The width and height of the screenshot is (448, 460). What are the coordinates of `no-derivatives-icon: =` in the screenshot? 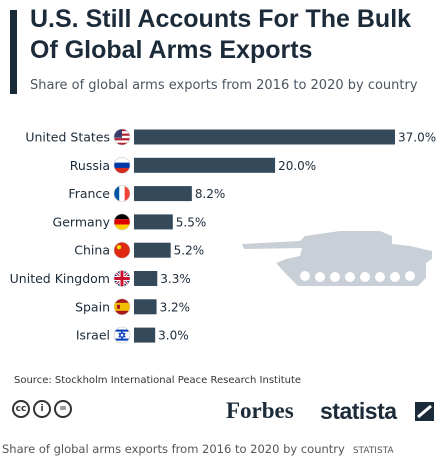 It's located at (63, 409).